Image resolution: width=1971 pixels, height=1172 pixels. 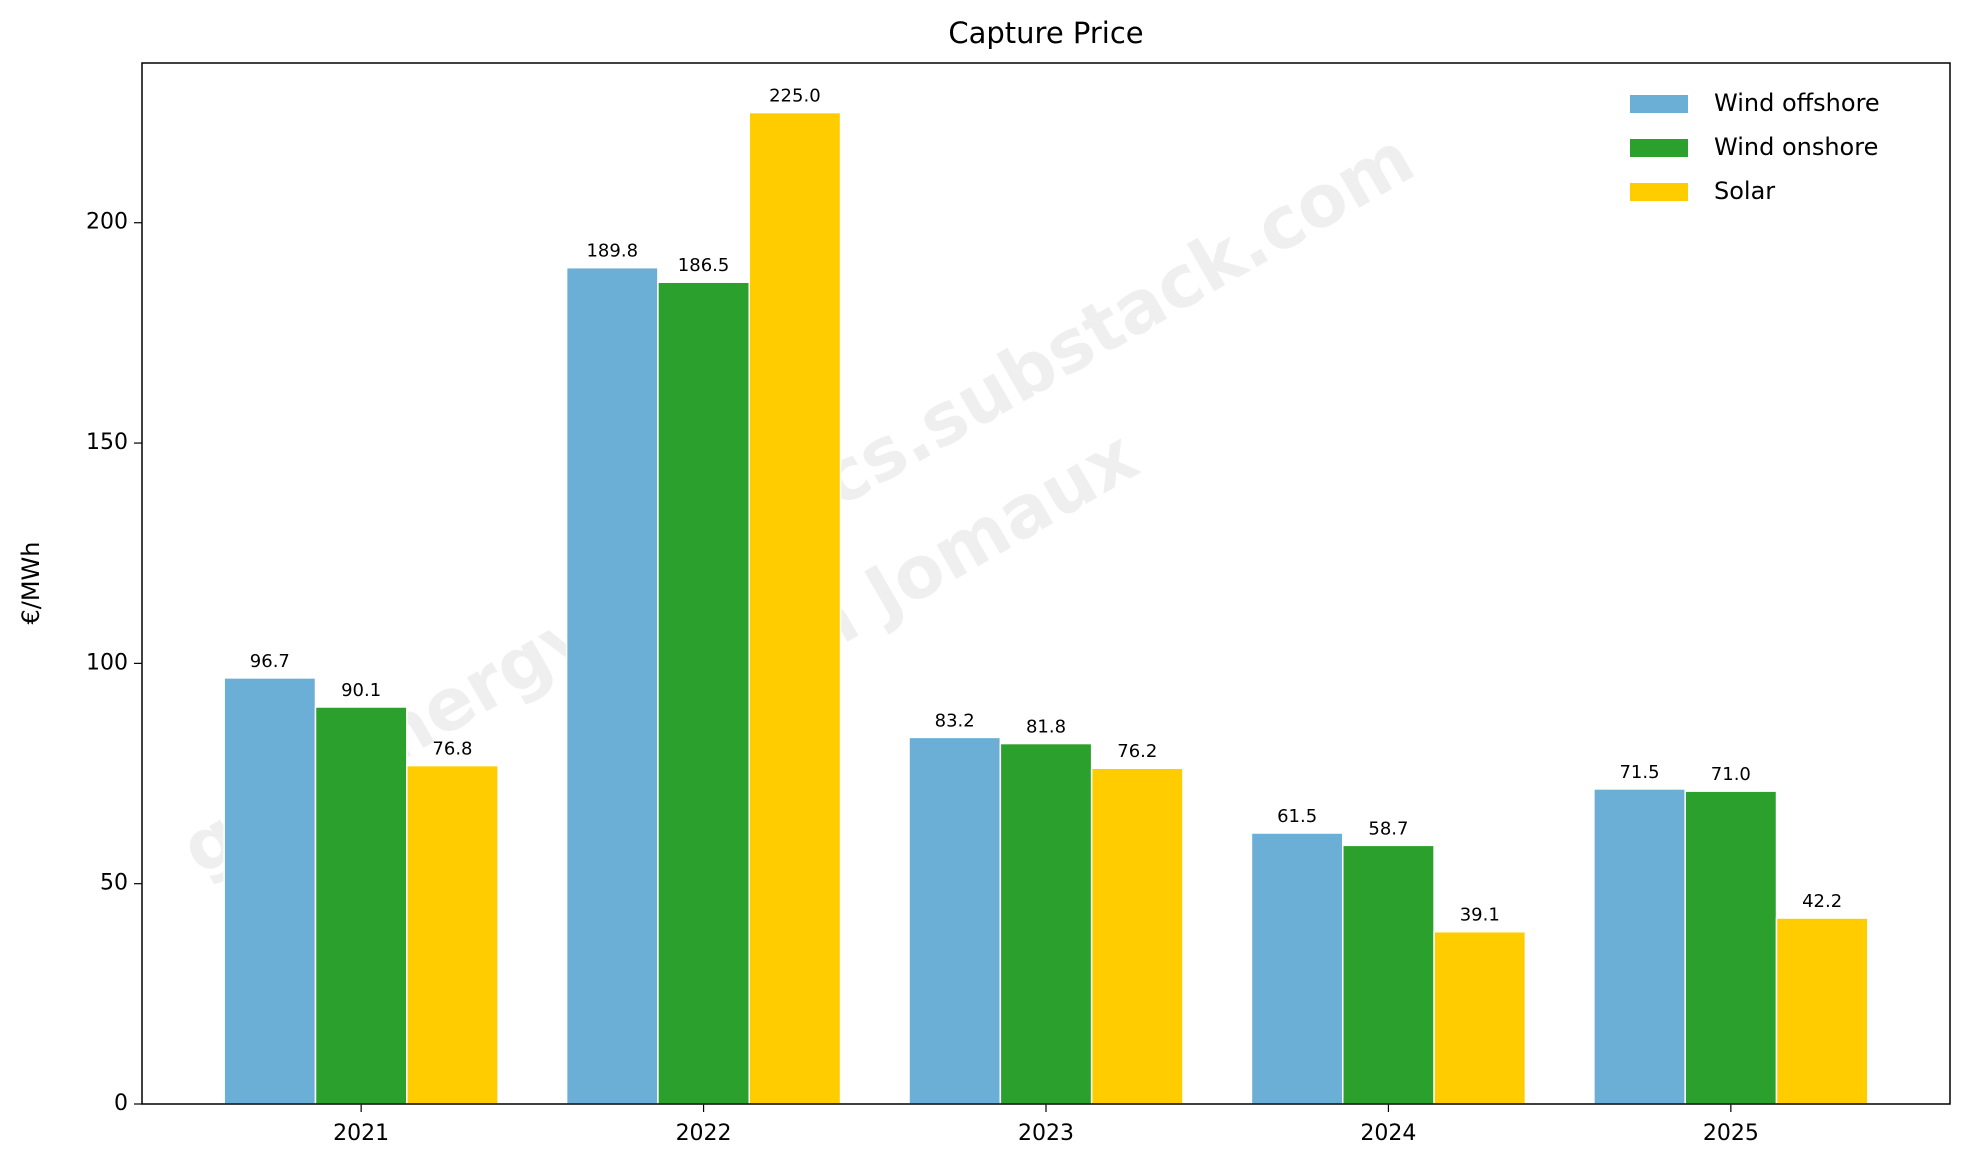 I want to click on x-tick-label: 2025, so click(x=1731, y=1133).